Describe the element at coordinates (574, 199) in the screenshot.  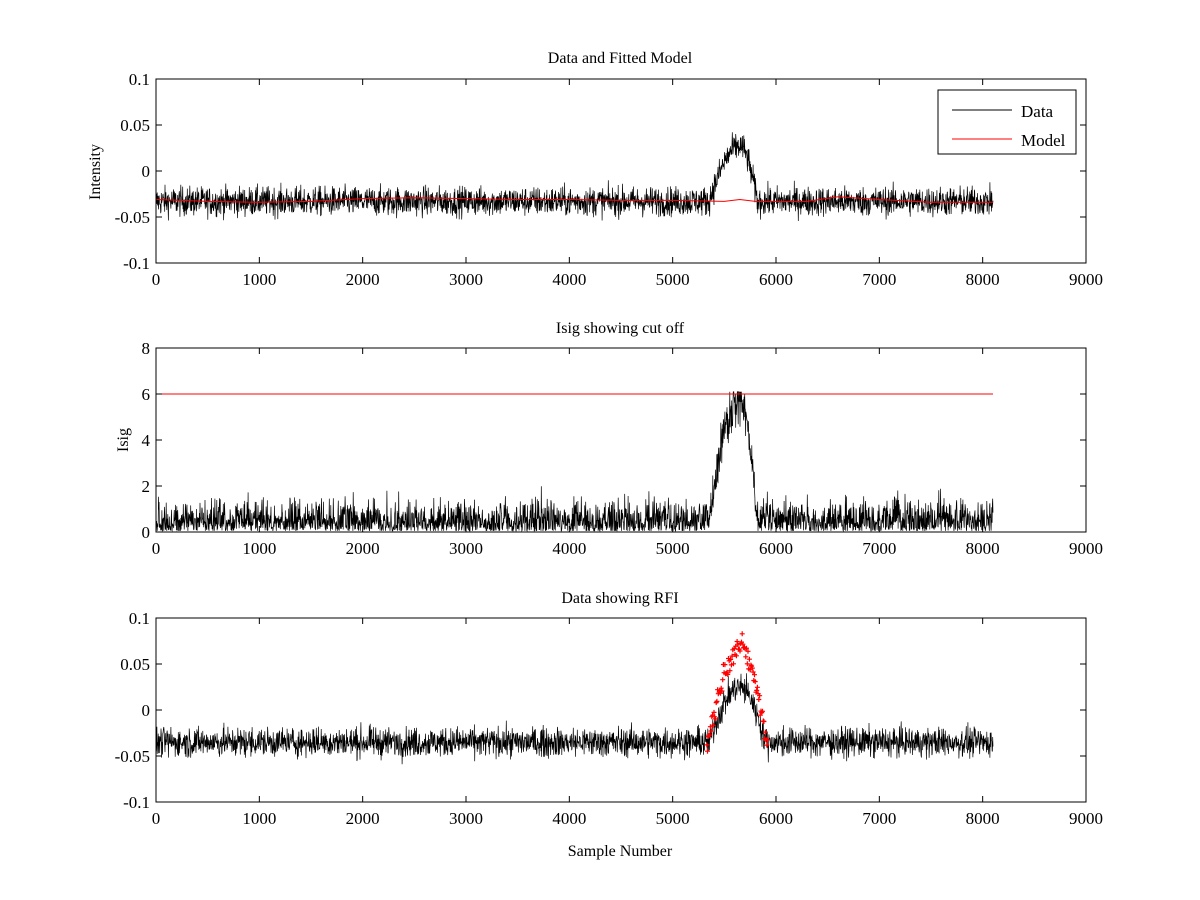
I see `series-model-line` at that location.